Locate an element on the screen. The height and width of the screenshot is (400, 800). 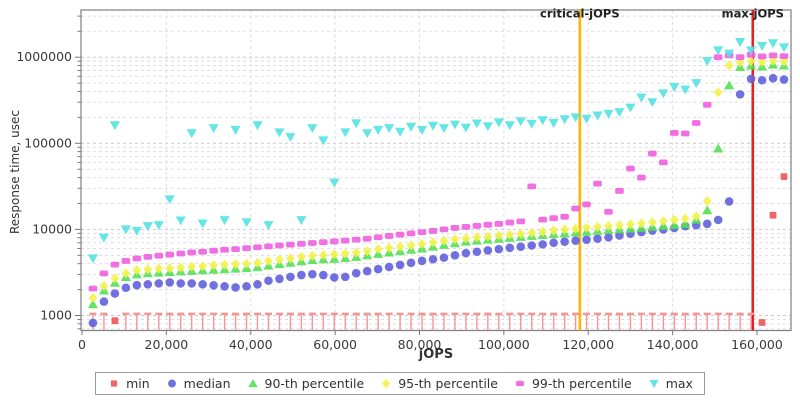
x-tick-label: 20,000 is located at coordinates (167, 344).